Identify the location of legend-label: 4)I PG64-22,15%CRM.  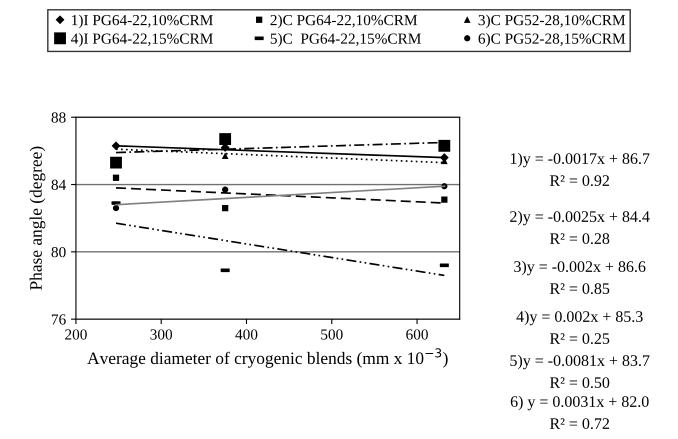
(142, 40).